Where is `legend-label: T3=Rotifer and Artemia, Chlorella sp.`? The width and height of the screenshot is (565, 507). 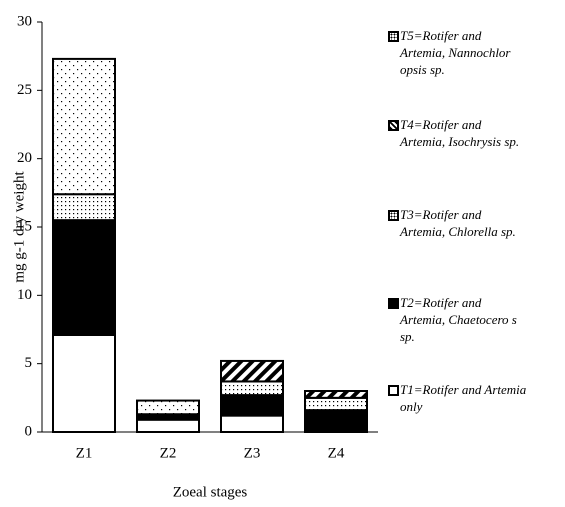 legend-label: T3=Rotifer and Artemia, Chlorella sp. is located at coordinates (458, 223).